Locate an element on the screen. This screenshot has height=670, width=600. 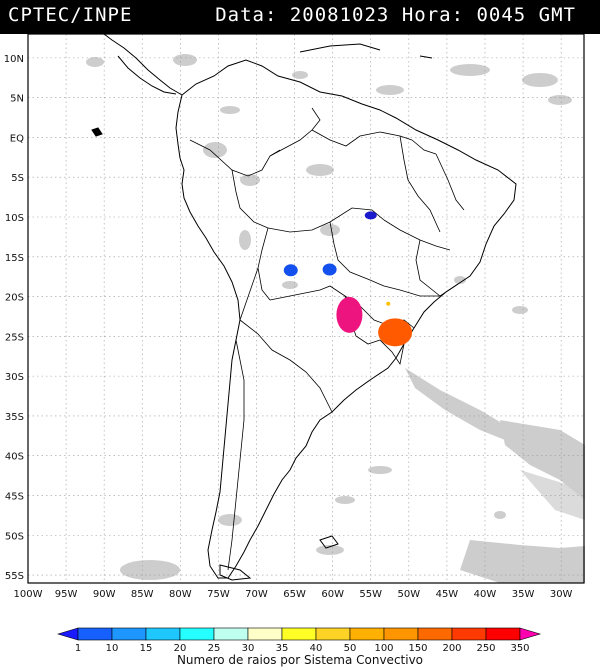
lat-axis: 10N 5N EQ 5S 10S 15S 20S 25S 30S 35S 40S 45S 50S 55S is located at coordinates (14, 318).